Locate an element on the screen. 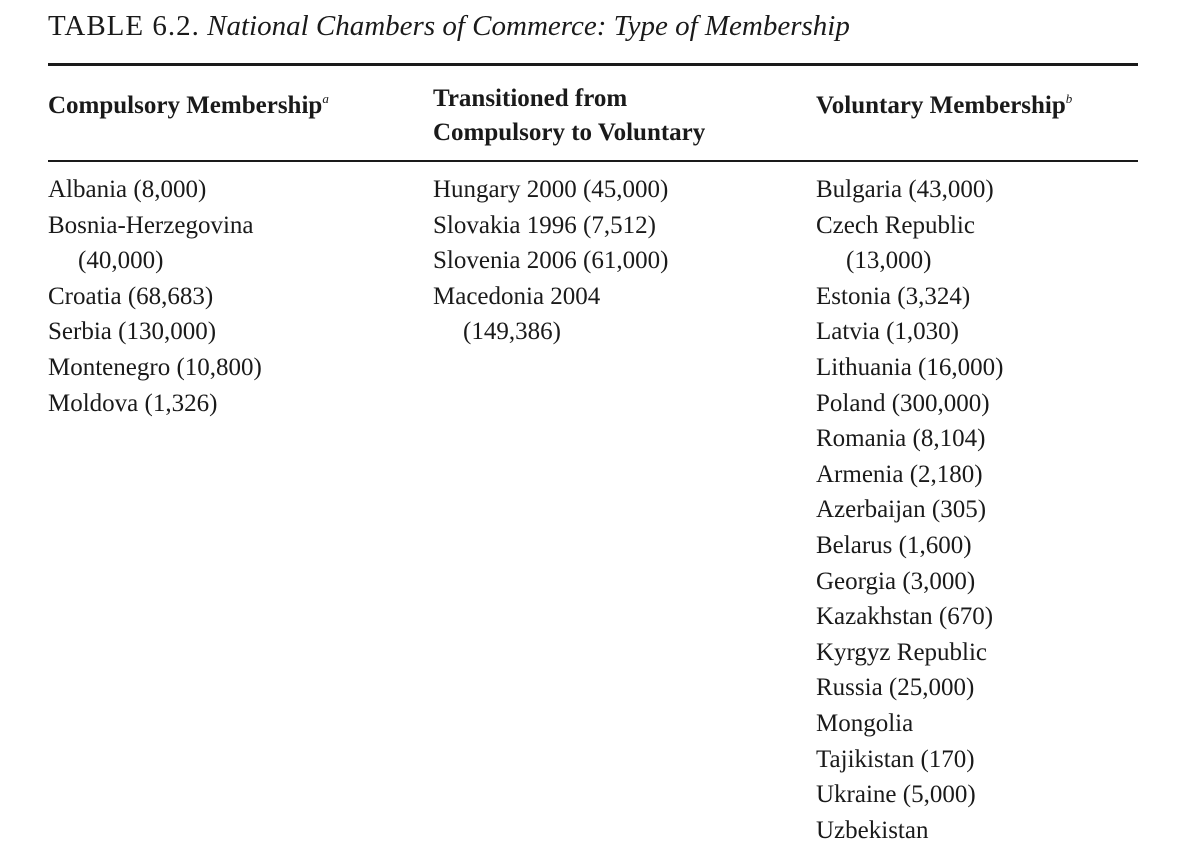  list-item: Azerbaijan (305) is located at coordinates (909, 510).